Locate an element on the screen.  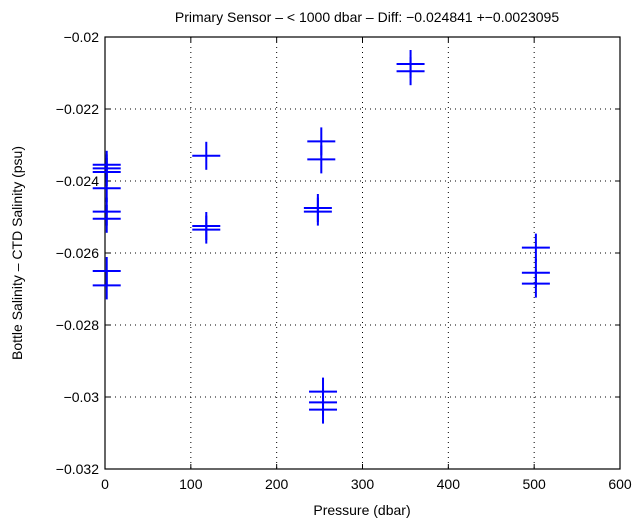
y-axis-title: Bottle Salinity – CTD Salinity (psu) is located at coordinates (17, 253).